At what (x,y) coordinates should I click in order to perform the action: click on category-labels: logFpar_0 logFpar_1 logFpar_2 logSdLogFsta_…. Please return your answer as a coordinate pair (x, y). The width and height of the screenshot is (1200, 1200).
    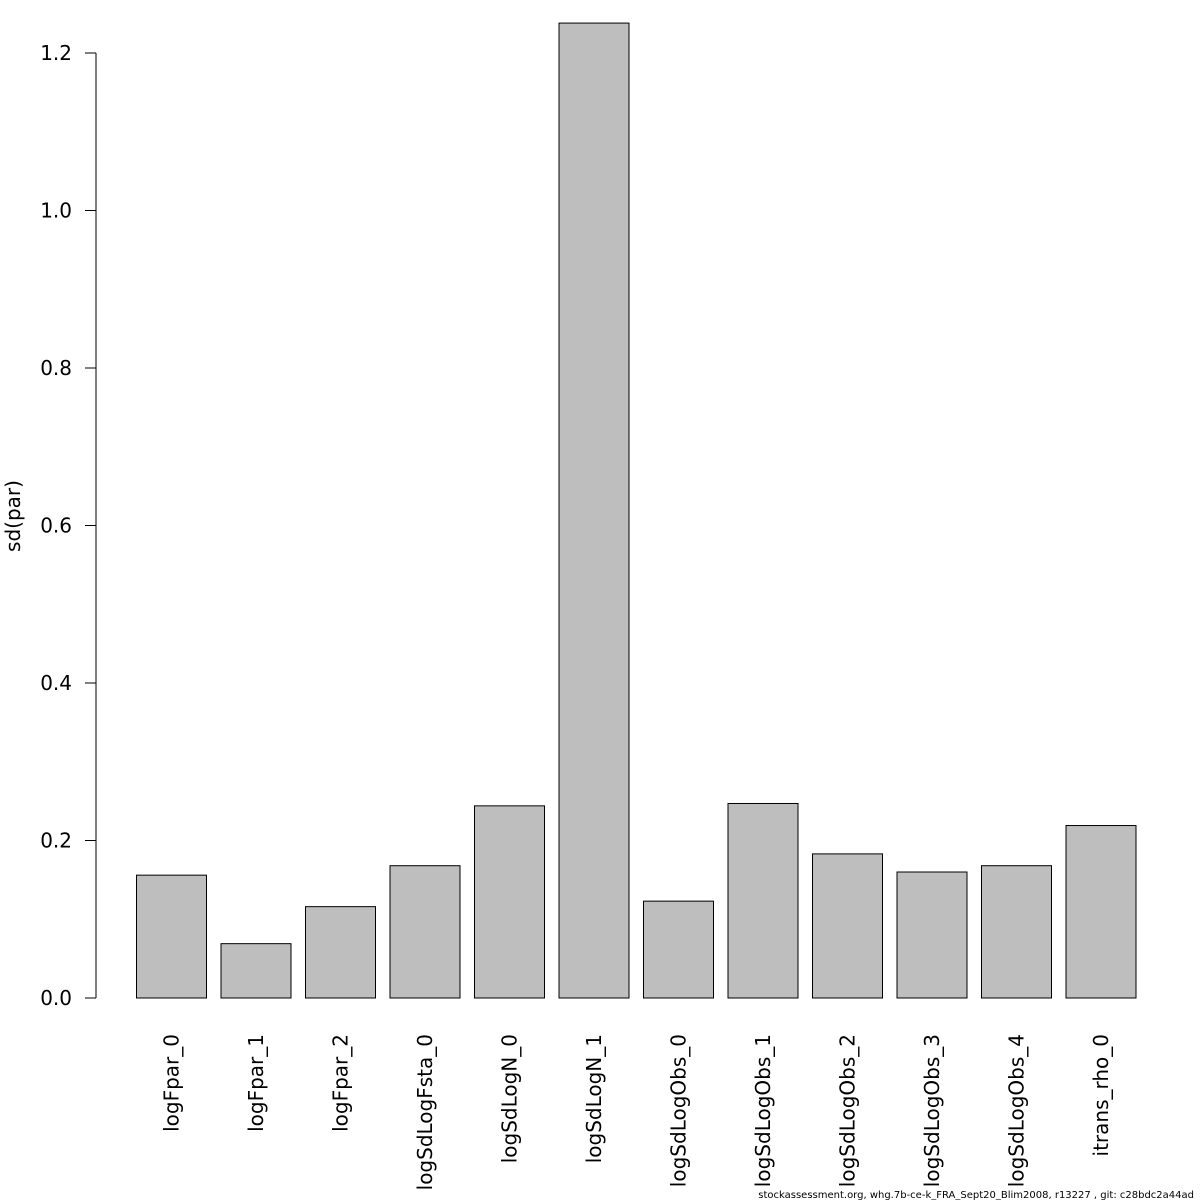
    Looking at the image, I should click on (637, 1112).